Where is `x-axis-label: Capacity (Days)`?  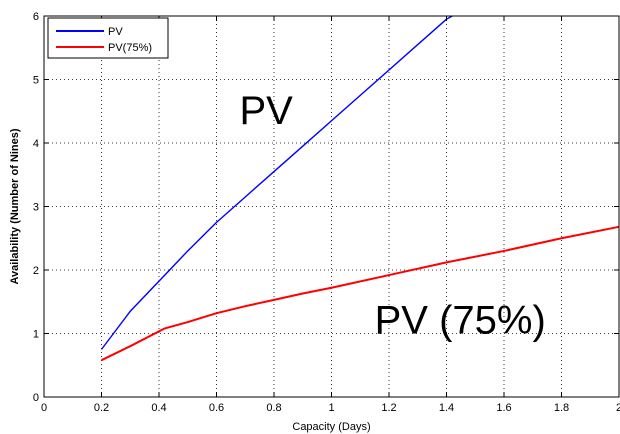 x-axis-label: Capacity (Days) is located at coordinates (331, 427).